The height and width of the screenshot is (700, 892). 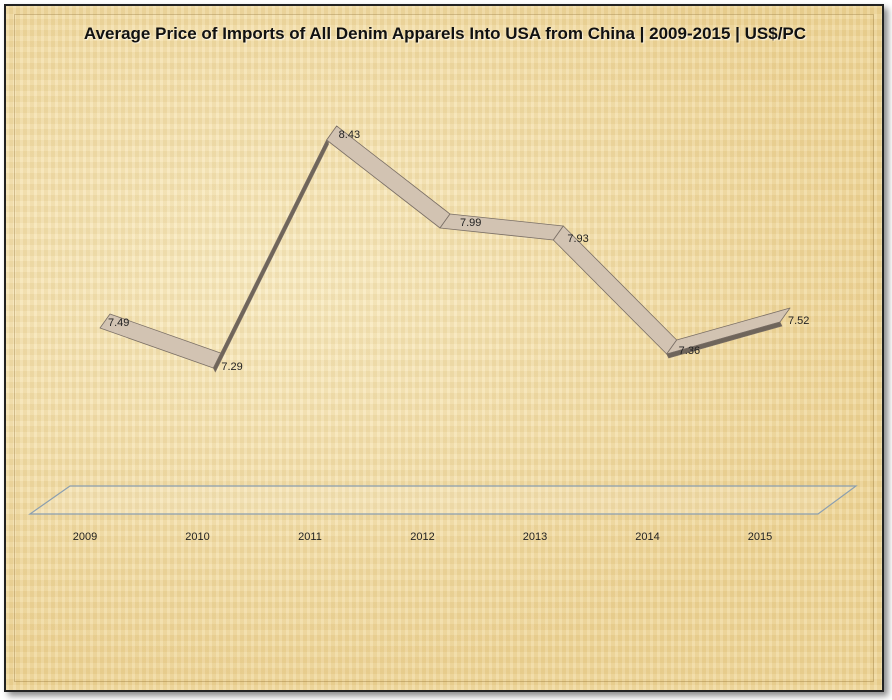 I want to click on data-label: 7.49, so click(x=118, y=323).